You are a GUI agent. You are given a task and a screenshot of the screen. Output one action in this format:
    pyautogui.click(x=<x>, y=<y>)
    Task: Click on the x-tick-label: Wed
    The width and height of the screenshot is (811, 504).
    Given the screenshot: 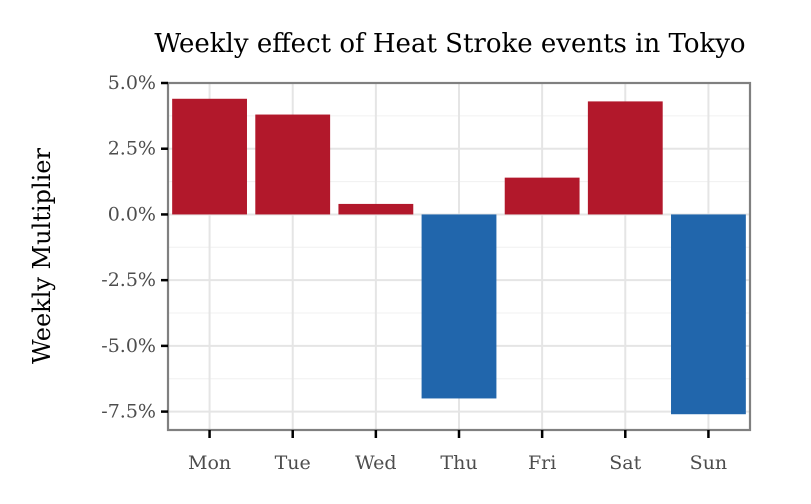 What is the action you would take?
    pyautogui.click(x=375, y=463)
    